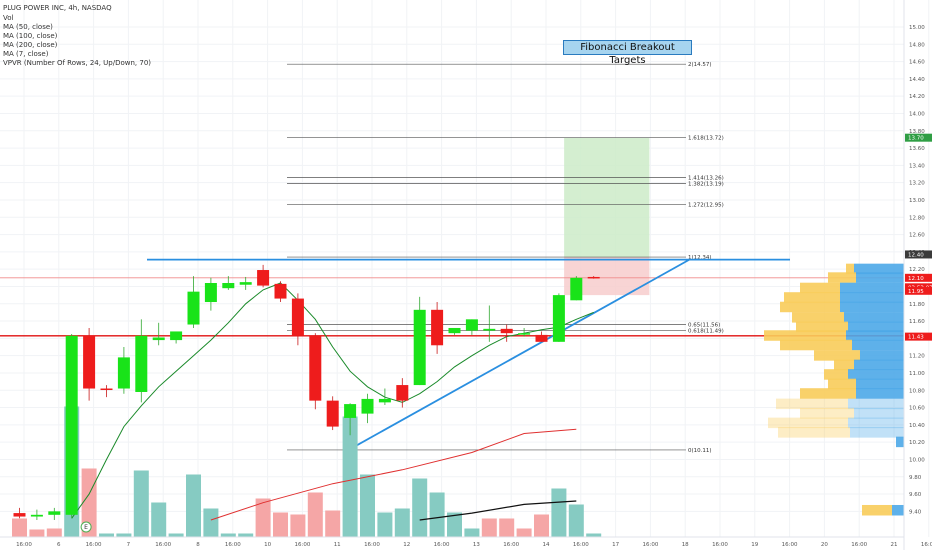  What do you see at coordinates (916, 279) in the screenshot?
I see `price-badge-label: 12.10` at bounding box center [916, 279].